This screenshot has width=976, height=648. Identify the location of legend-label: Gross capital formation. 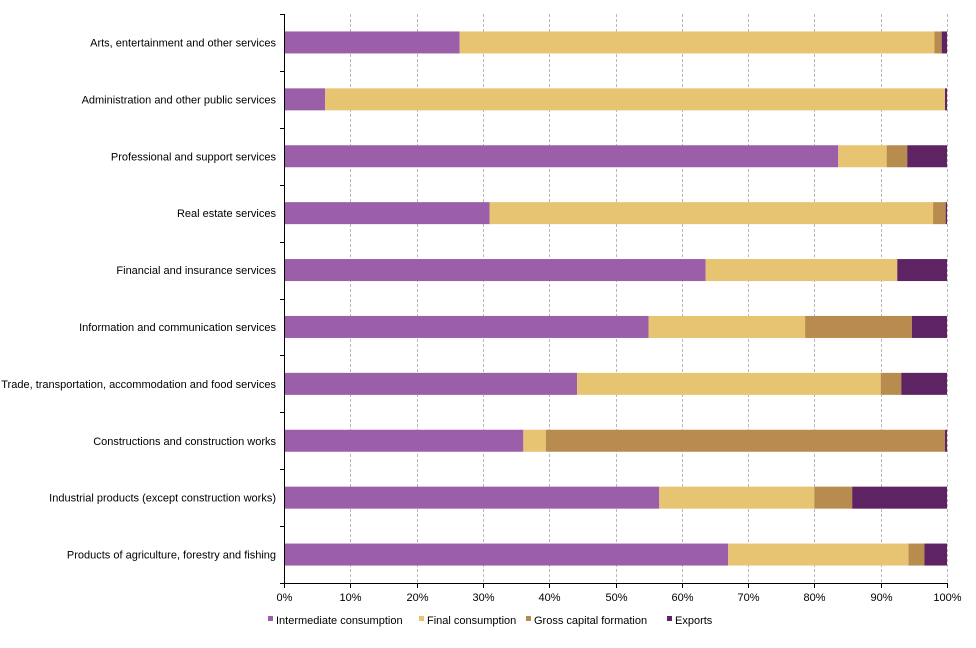
(590, 621).